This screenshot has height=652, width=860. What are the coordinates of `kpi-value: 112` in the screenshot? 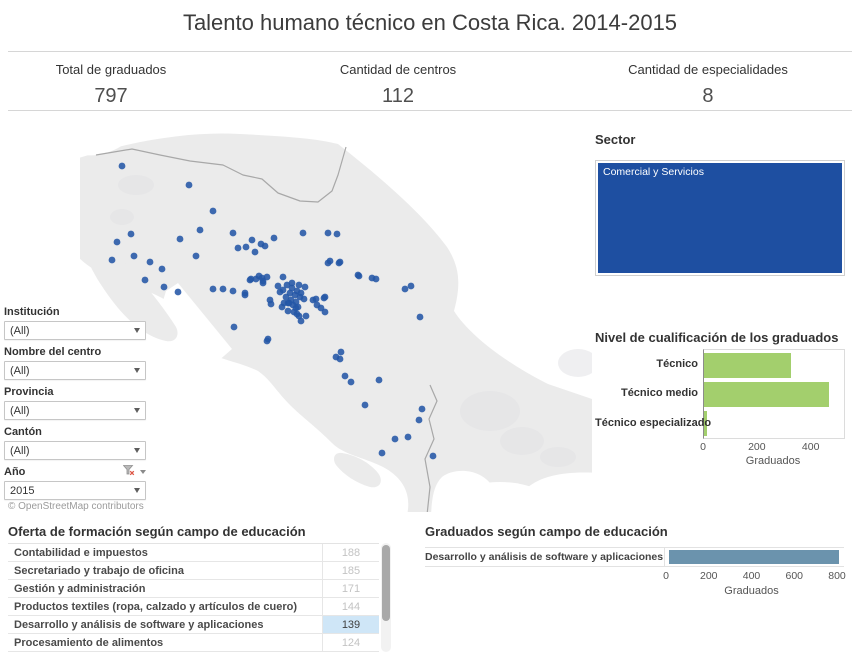 It's located at (398, 96).